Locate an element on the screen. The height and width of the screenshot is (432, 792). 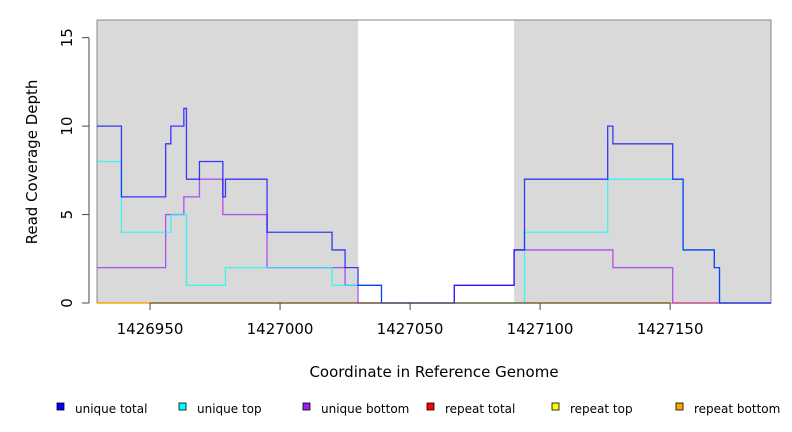
legend-label: repeat bottom is located at coordinates (737, 409).